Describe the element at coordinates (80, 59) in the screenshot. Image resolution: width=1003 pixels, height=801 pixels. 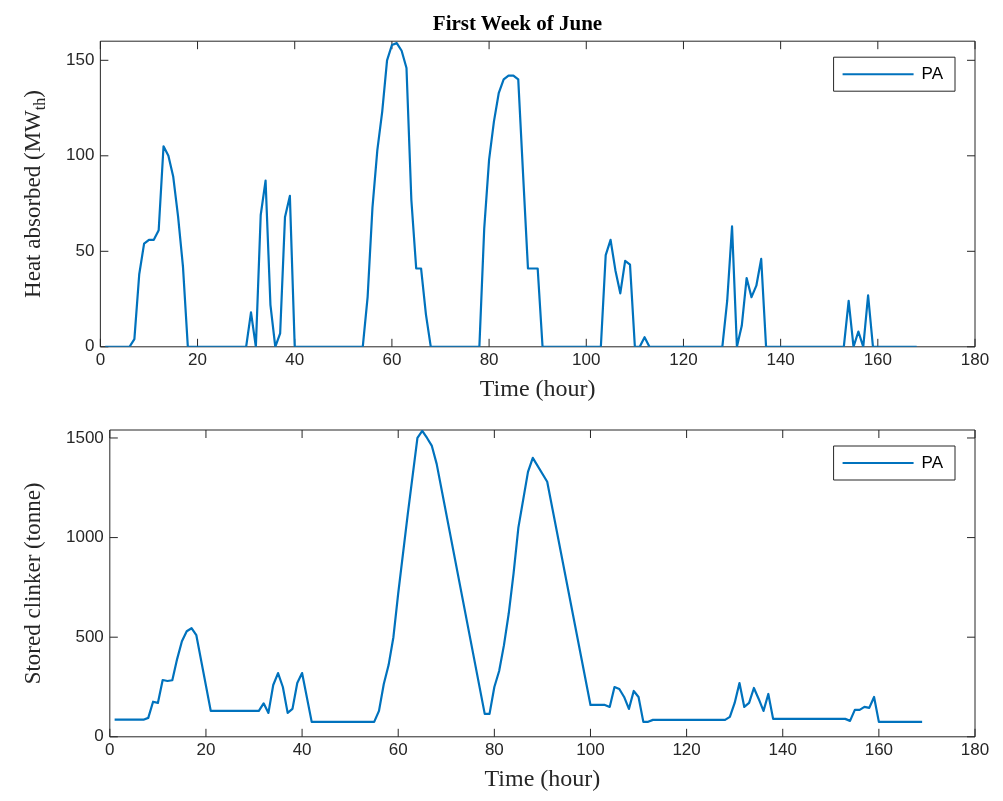
I see `y-tick-label: 150` at that location.